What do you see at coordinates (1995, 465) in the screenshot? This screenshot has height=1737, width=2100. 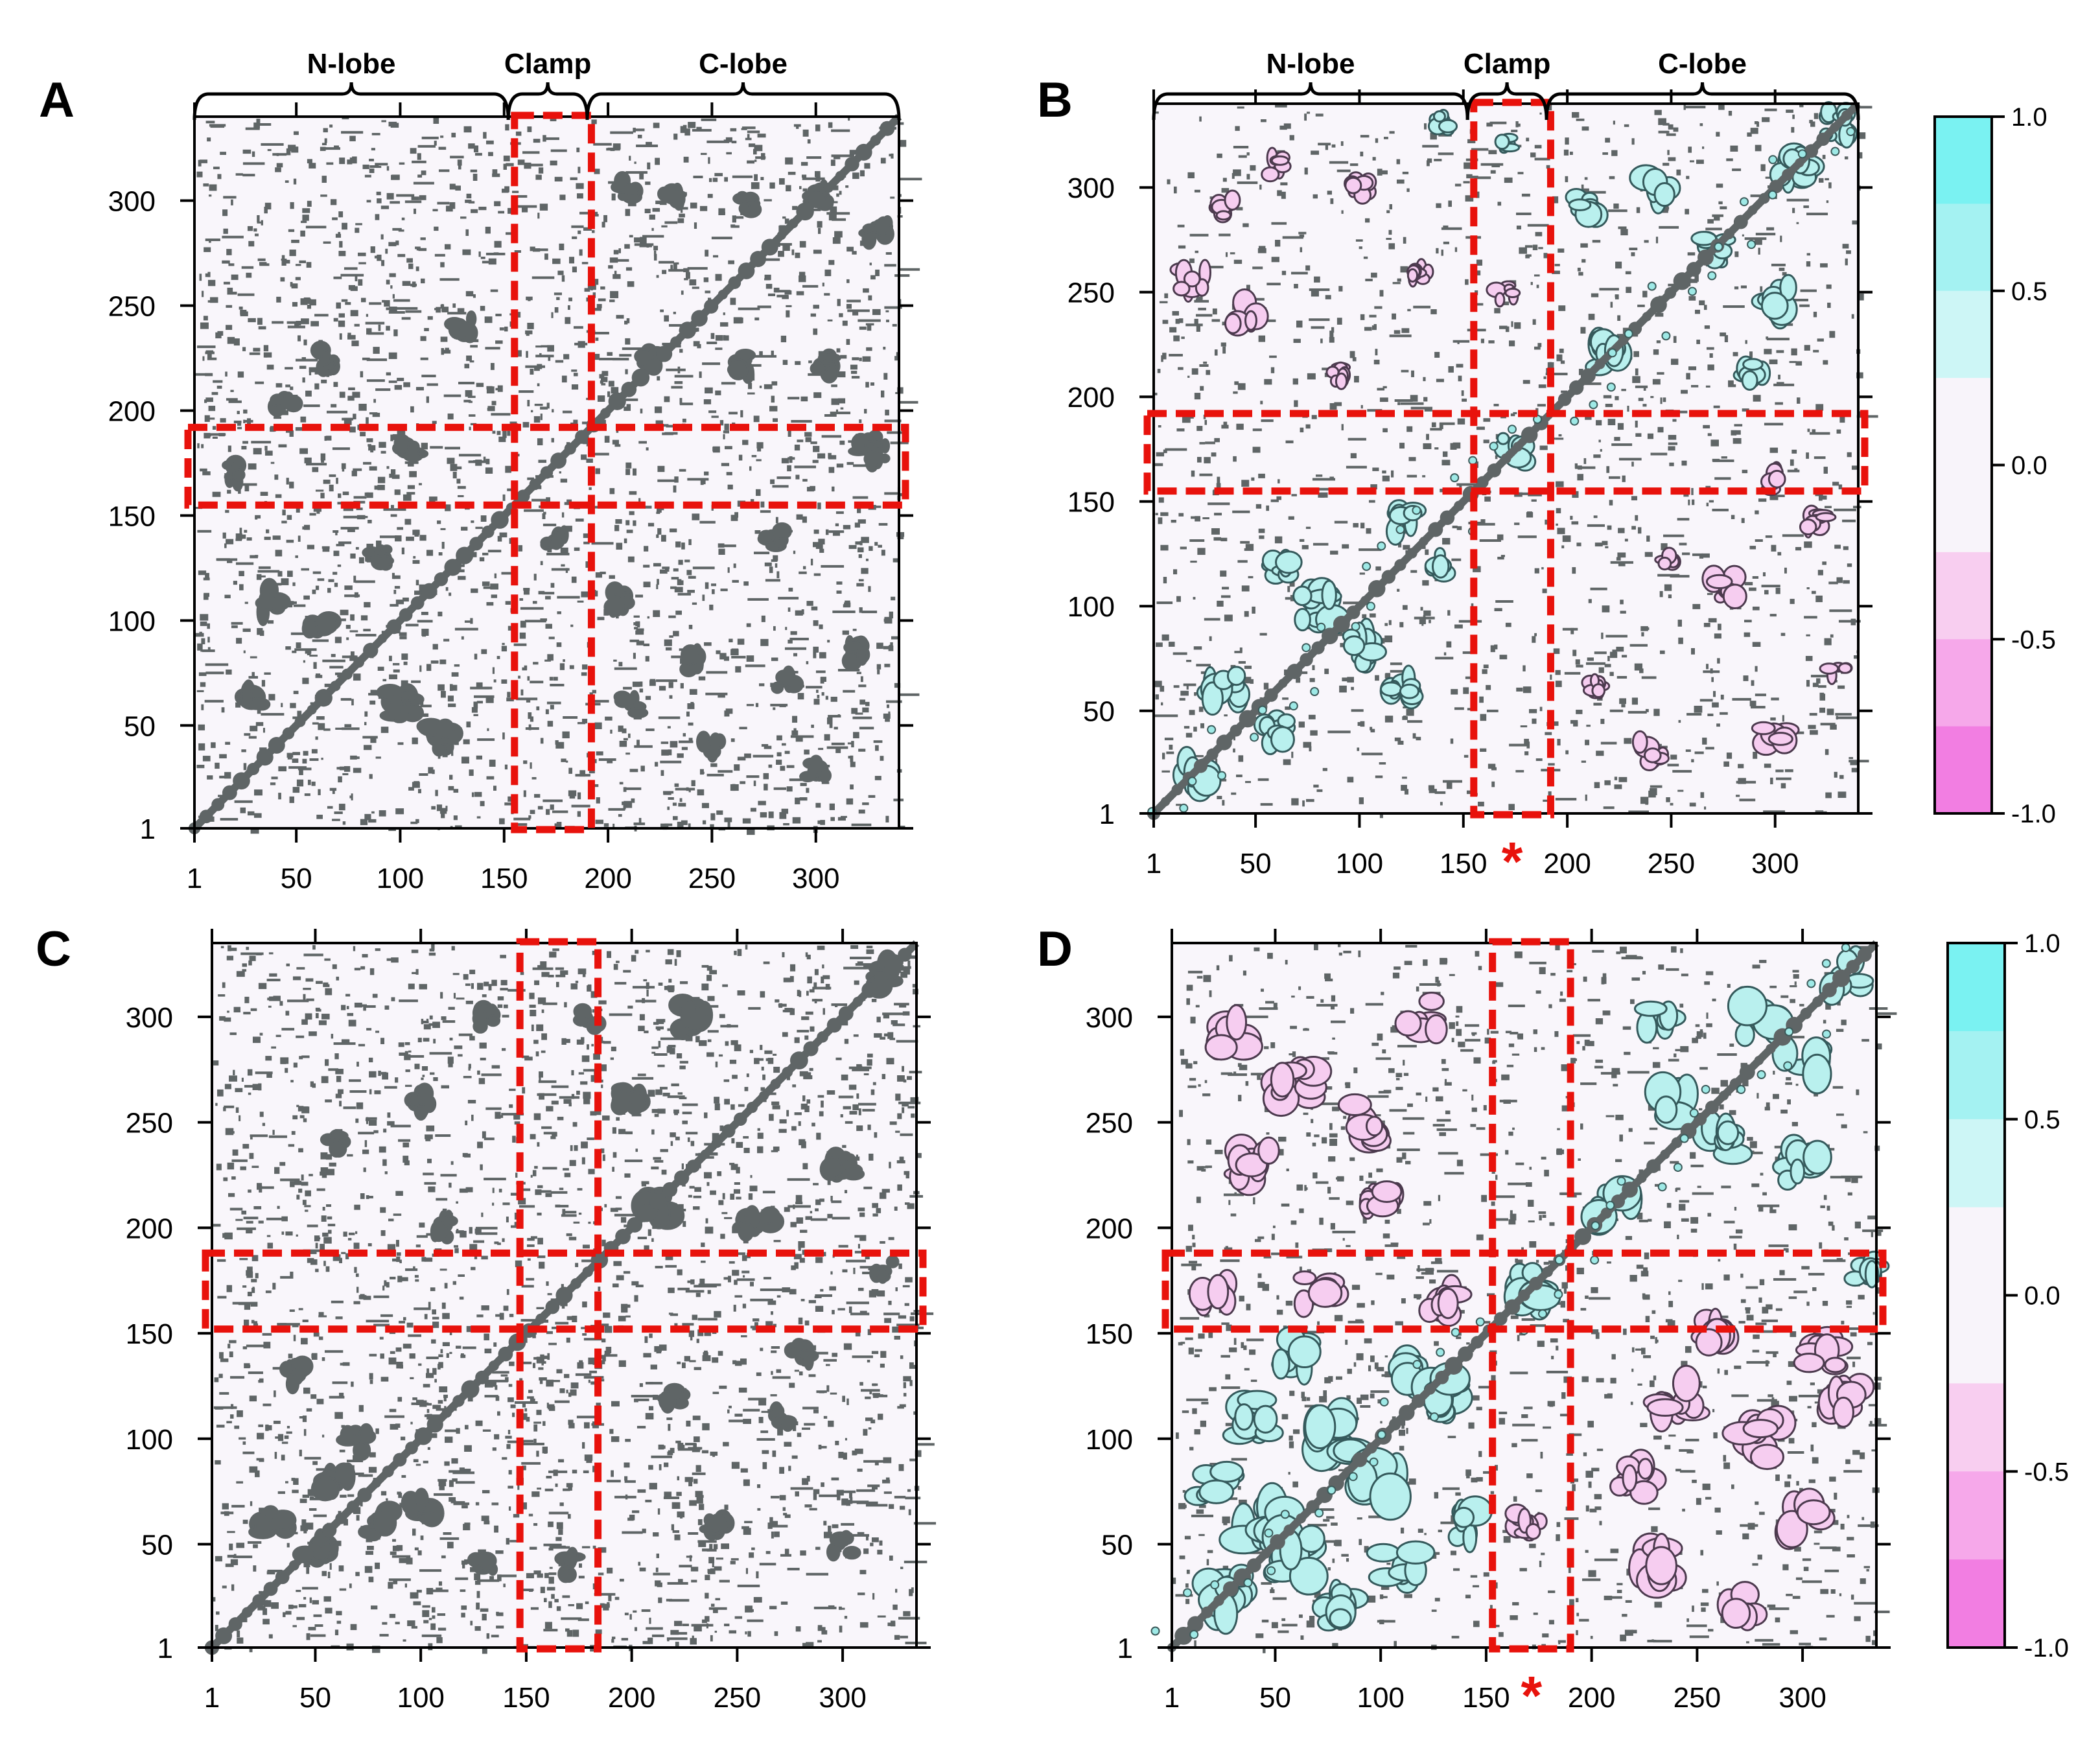 I see `colorbar: 1.00.50.0-0.5-1.0` at bounding box center [1995, 465].